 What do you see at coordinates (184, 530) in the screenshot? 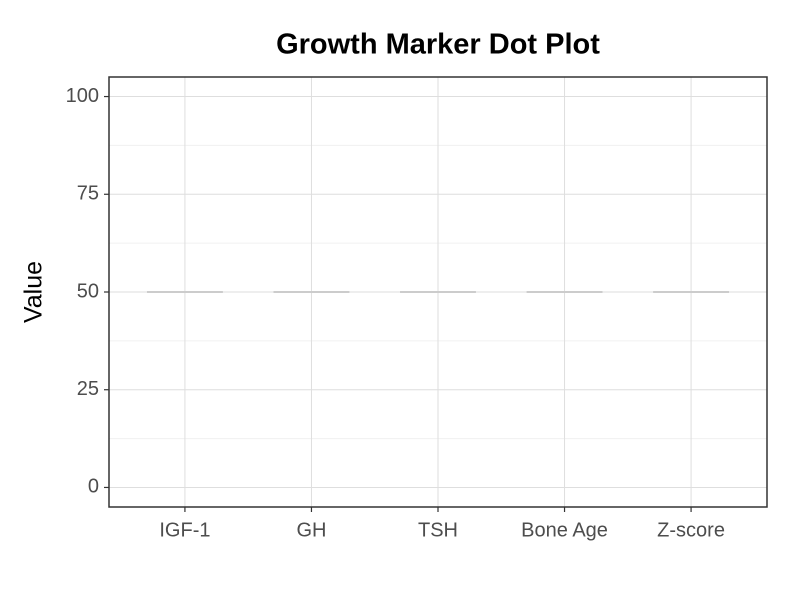
I see `x-tick-label: IGF-1` at bounding box center [184, 530].